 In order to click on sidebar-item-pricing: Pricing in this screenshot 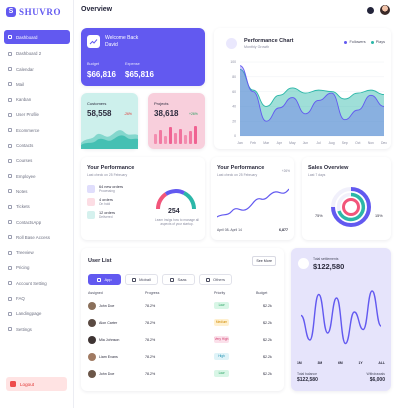, I will do `click(37, 267)`.